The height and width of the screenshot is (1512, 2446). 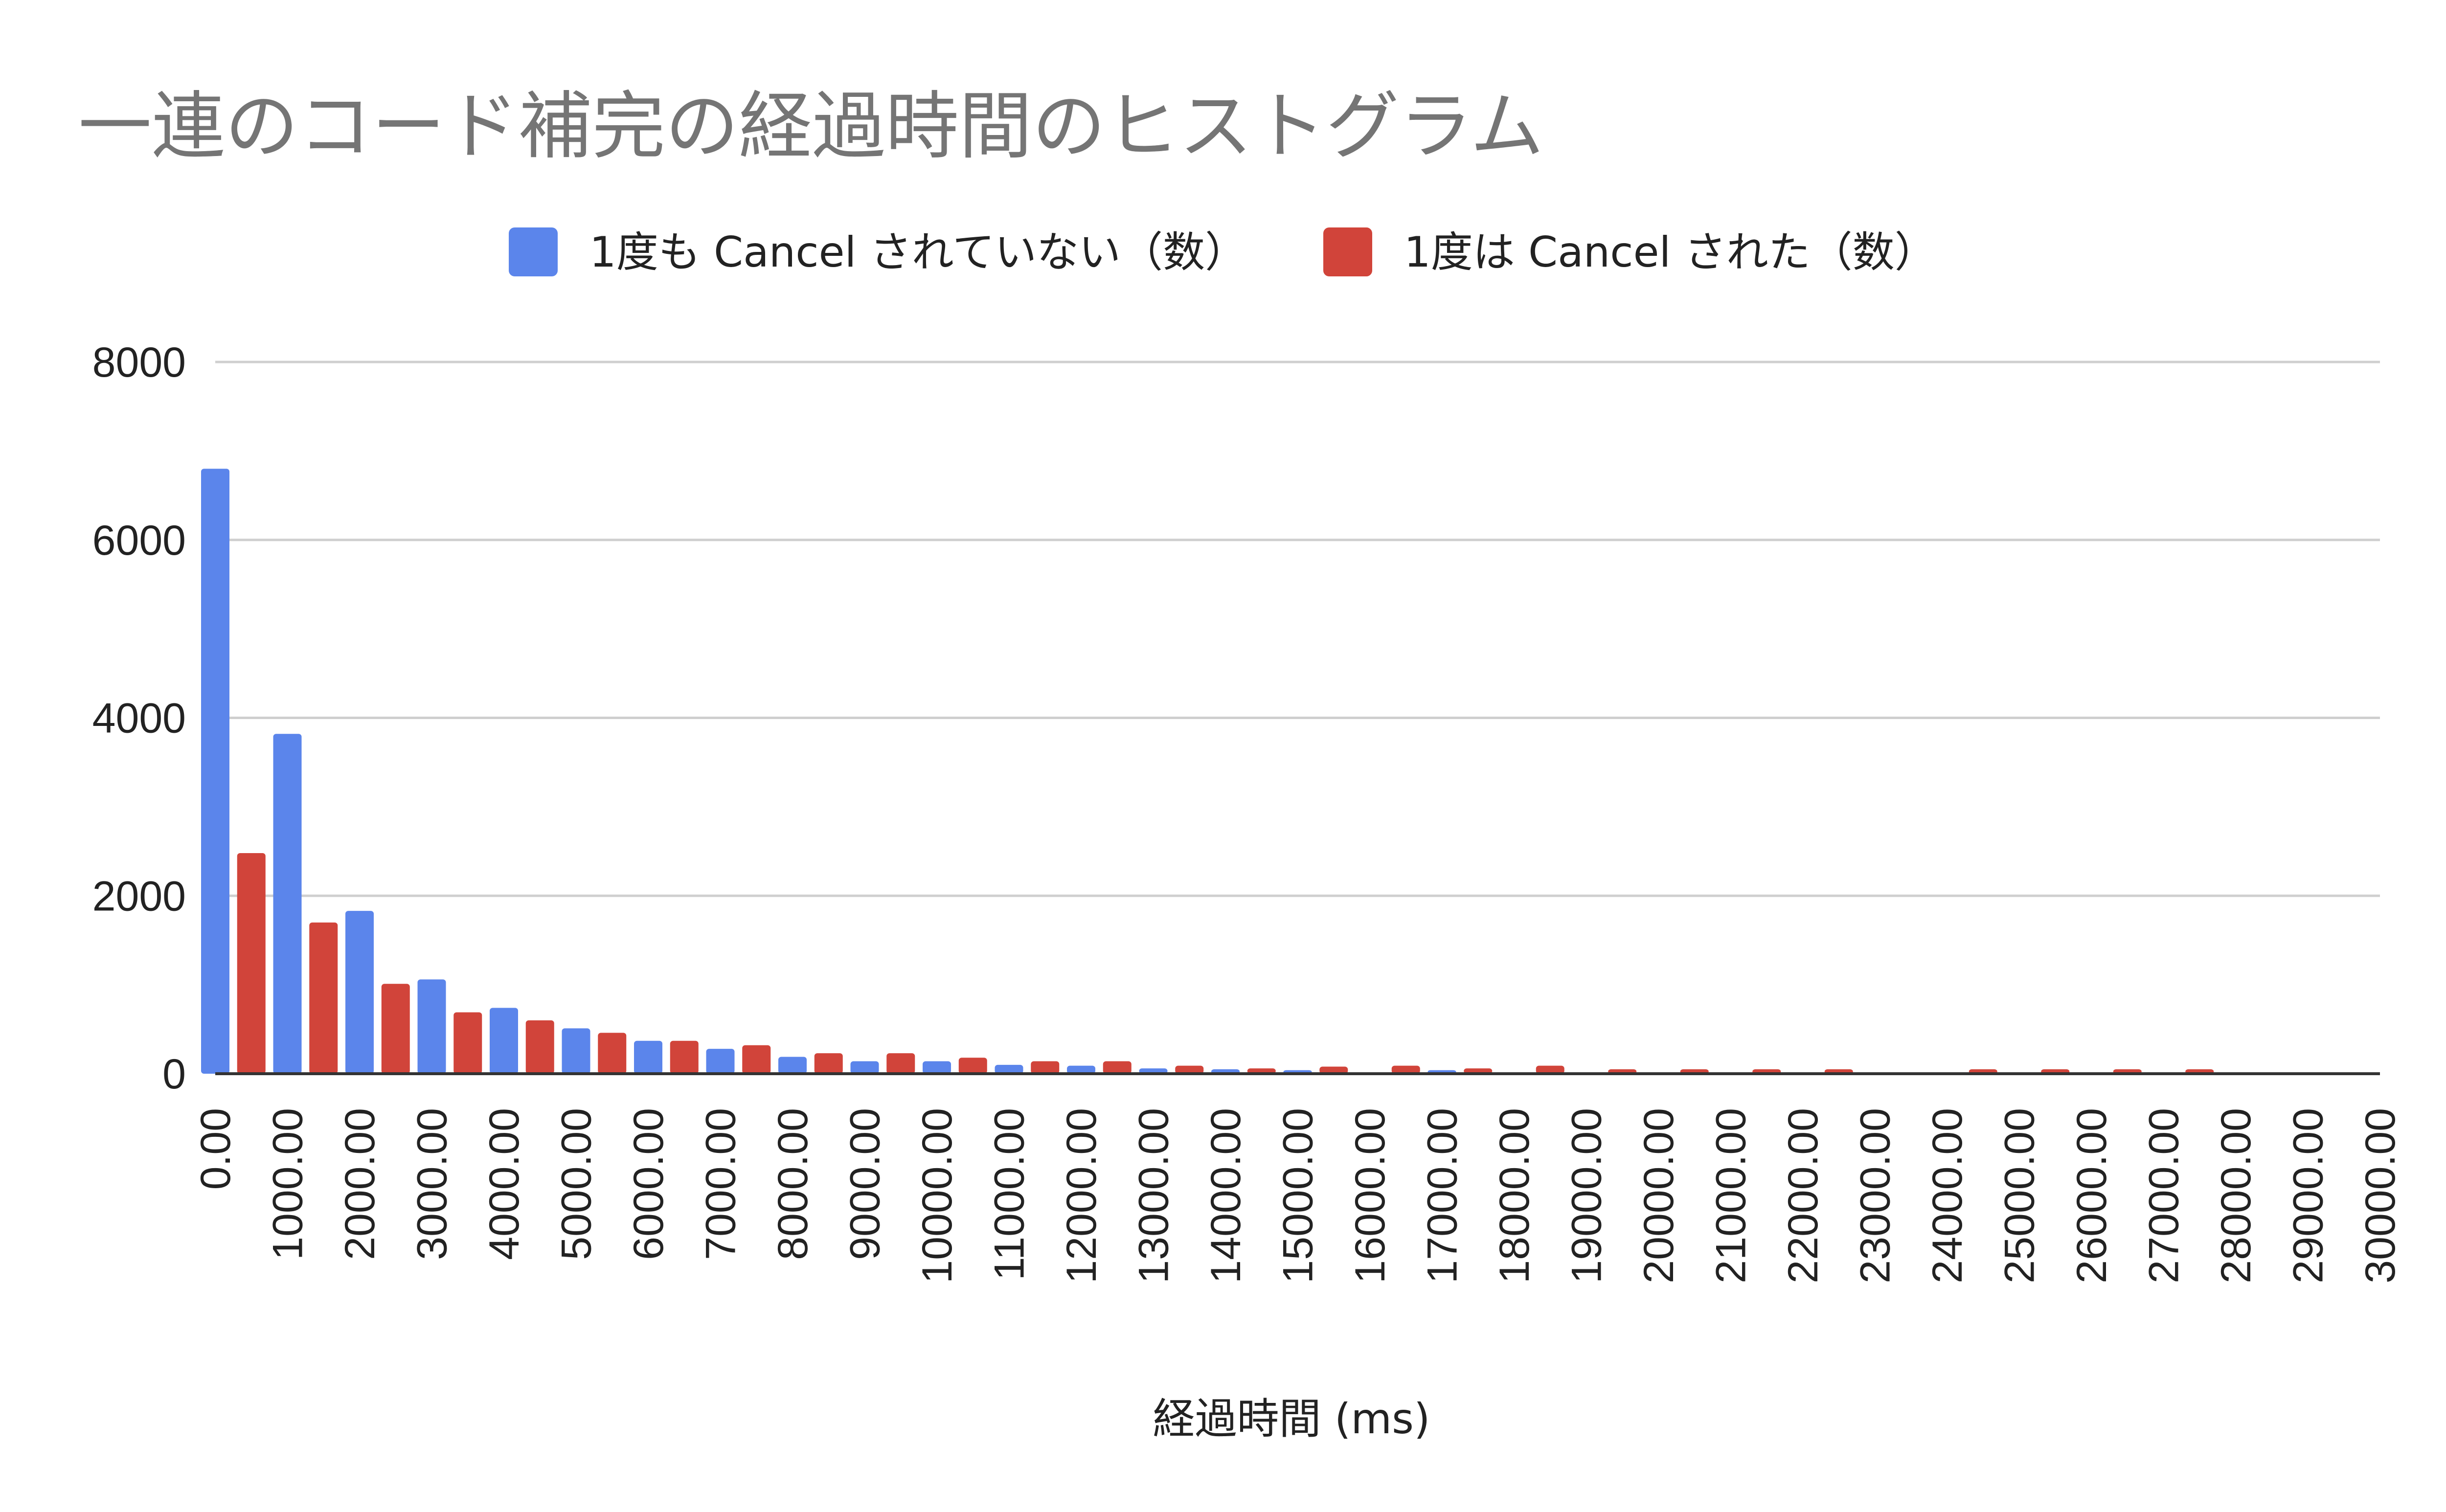 What do you see at coordinates (648, 1184) in the screenshot?
I see `x-tick-label: 6000.00` at bounding box center [648, 1184].